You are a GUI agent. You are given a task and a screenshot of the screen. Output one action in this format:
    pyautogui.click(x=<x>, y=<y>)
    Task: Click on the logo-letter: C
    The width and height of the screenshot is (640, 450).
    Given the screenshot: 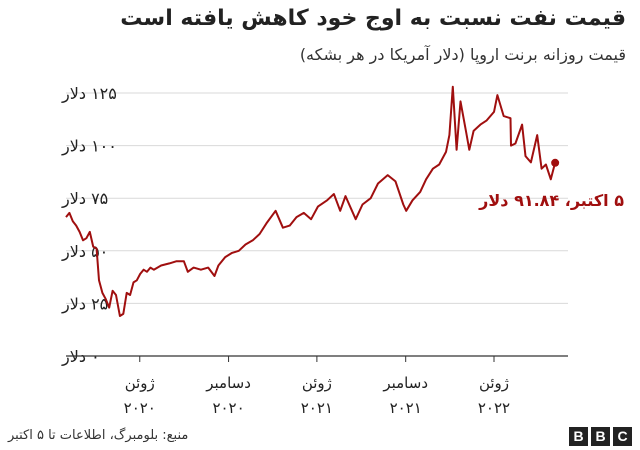 What is the action you would take?
    pyautogui.click(x=622, y=436)
    